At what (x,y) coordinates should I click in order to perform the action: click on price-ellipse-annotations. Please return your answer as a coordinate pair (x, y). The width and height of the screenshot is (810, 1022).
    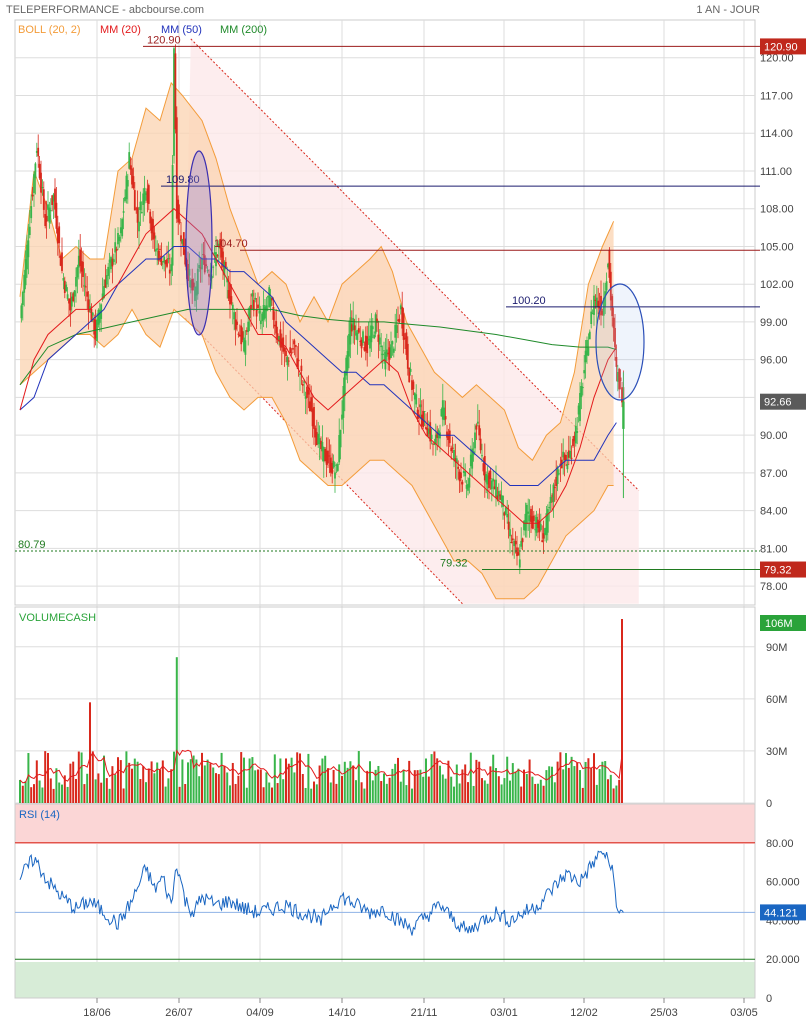
    Looking at the image, I should click on (415, 275).